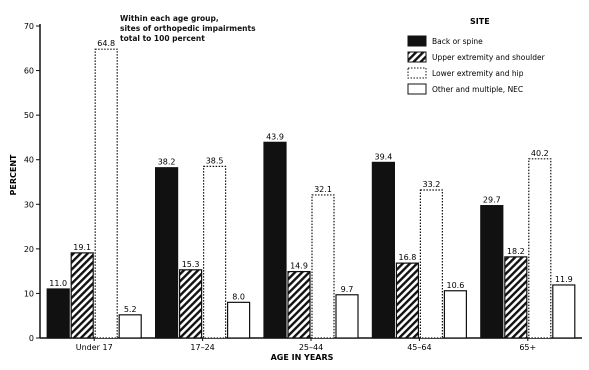  I want to click on y-tick-label: 60, so click(29, 71).